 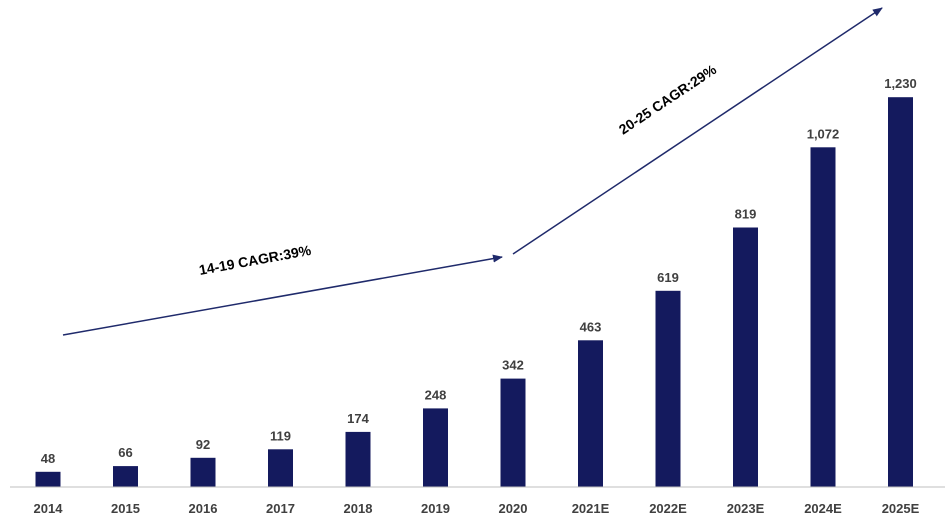 What do you see at coordinates (513, 432) in the screenshot?
I see `bar-2020` at bounding box center [513, 432].